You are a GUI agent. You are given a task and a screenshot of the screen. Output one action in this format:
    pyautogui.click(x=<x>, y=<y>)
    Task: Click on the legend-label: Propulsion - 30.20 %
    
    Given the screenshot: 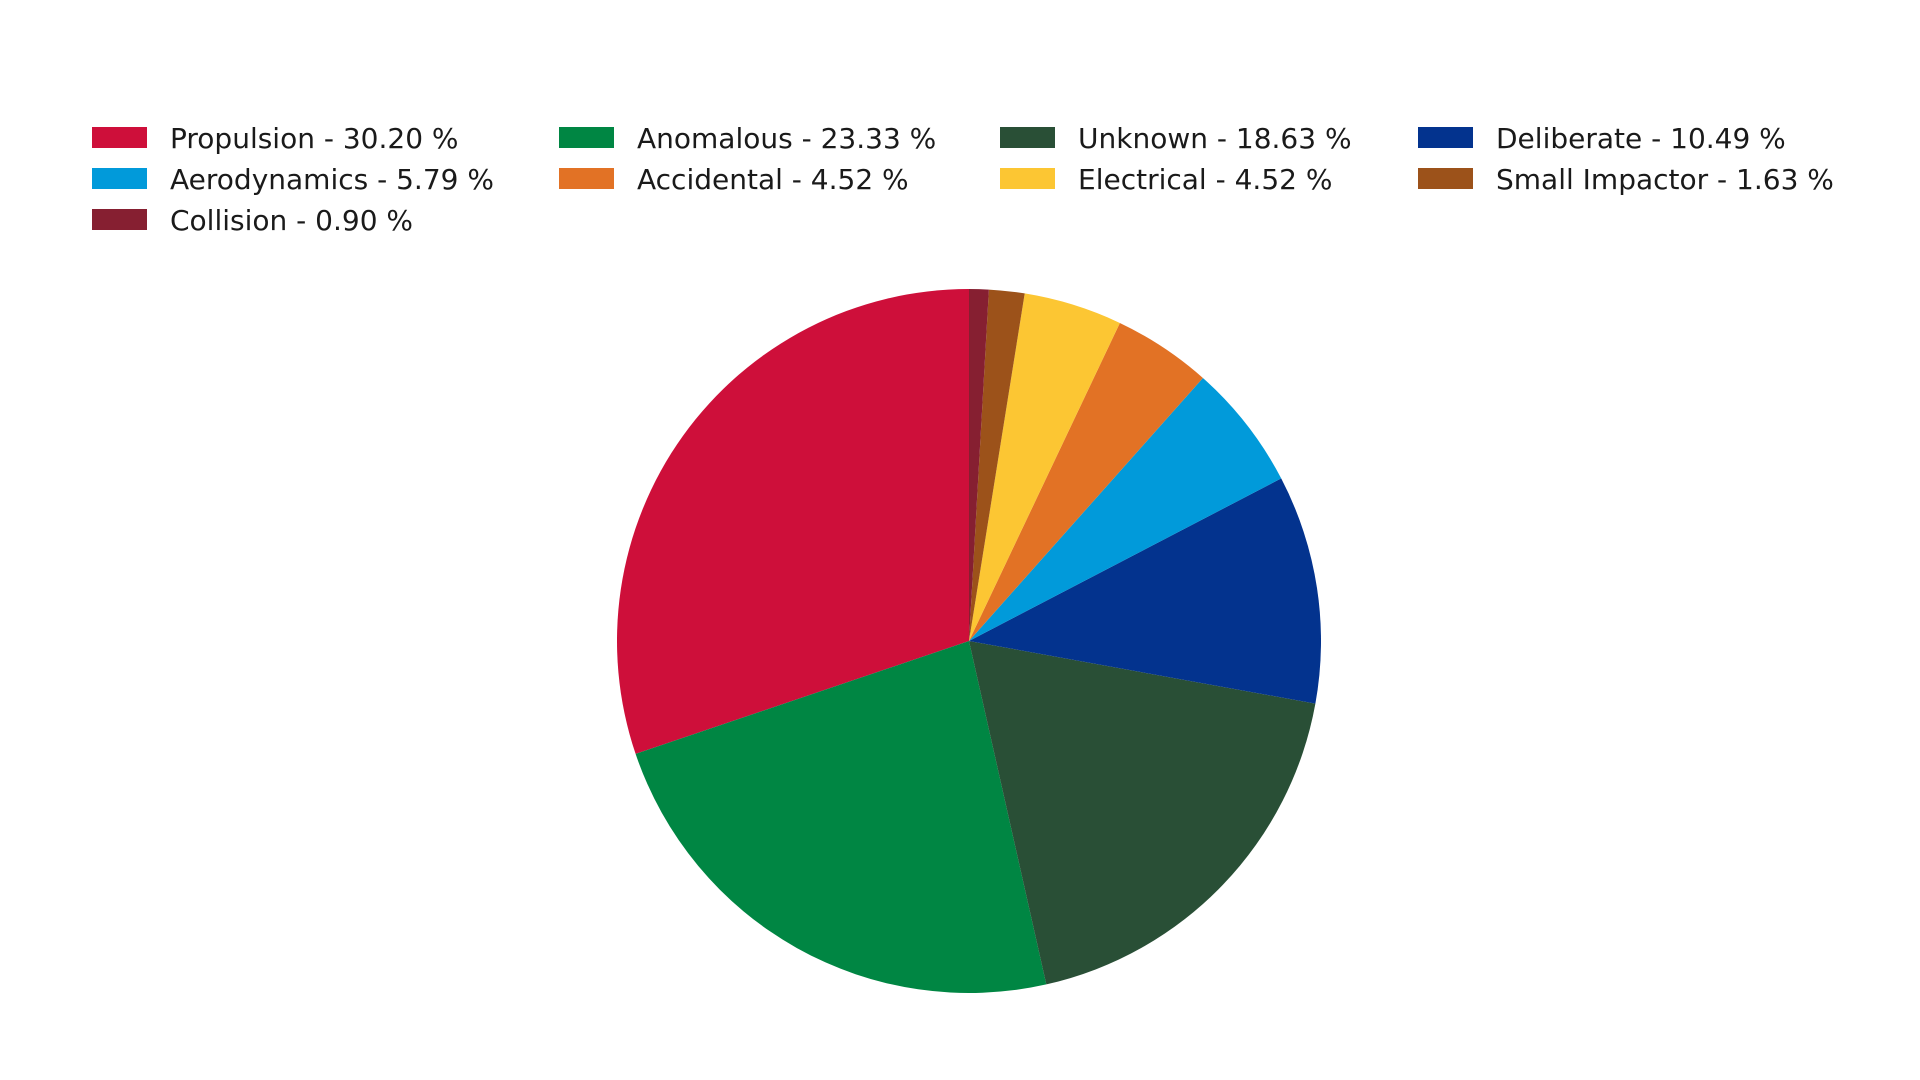 What is the action you would take?
    pyautogui.click(x=314, y=138)
    